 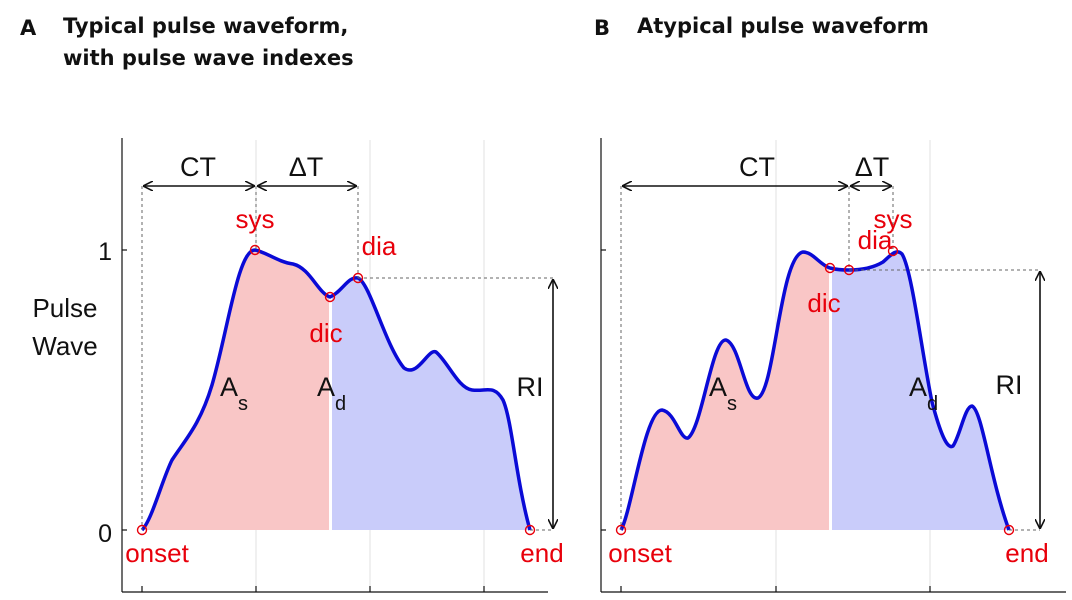 What do you see at coordinates (157, 553) in the screenshot?
I see `panel-a-onset-label: onset` at bounding box center [157, 553].